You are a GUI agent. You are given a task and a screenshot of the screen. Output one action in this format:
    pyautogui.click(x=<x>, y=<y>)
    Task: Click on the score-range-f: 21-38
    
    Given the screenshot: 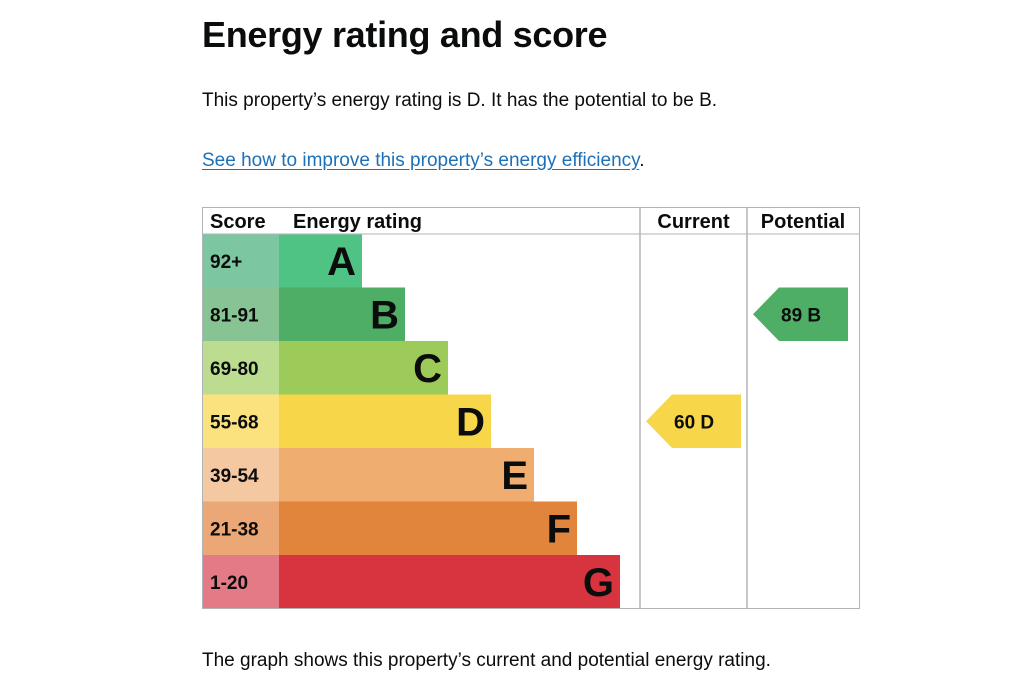 What is the action you would take?
    pyautogui.click(x=234, y=529)
    